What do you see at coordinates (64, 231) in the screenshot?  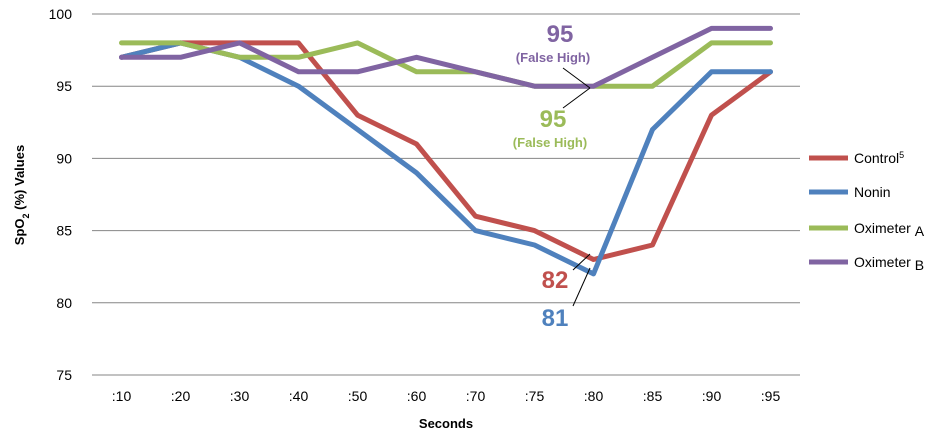 I see `y-tick-label: 85` at bounding box center [64, 231].